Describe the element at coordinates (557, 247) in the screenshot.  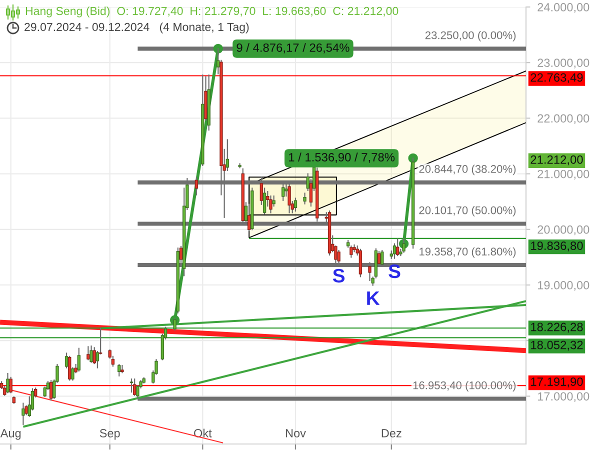
I see `data-label: 19.836,80` at that location.